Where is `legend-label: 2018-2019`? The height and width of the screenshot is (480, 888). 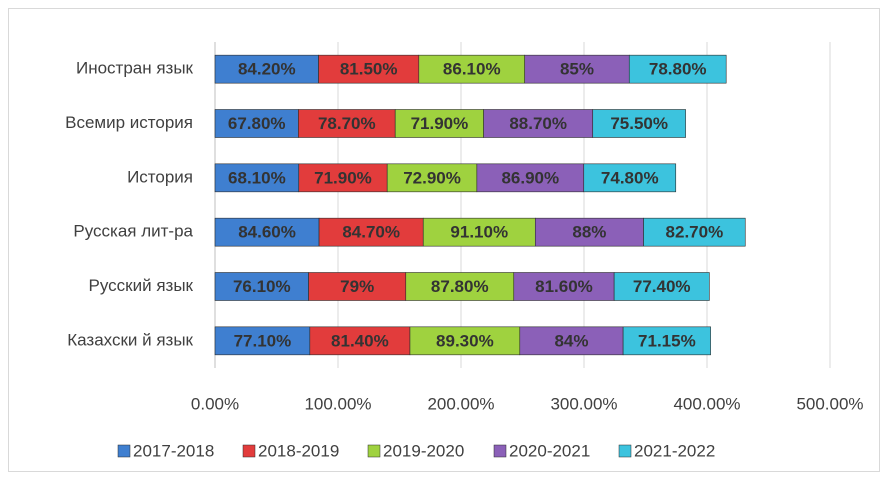
legend-label: 2018-2019 is located at coordinates (298, 450).